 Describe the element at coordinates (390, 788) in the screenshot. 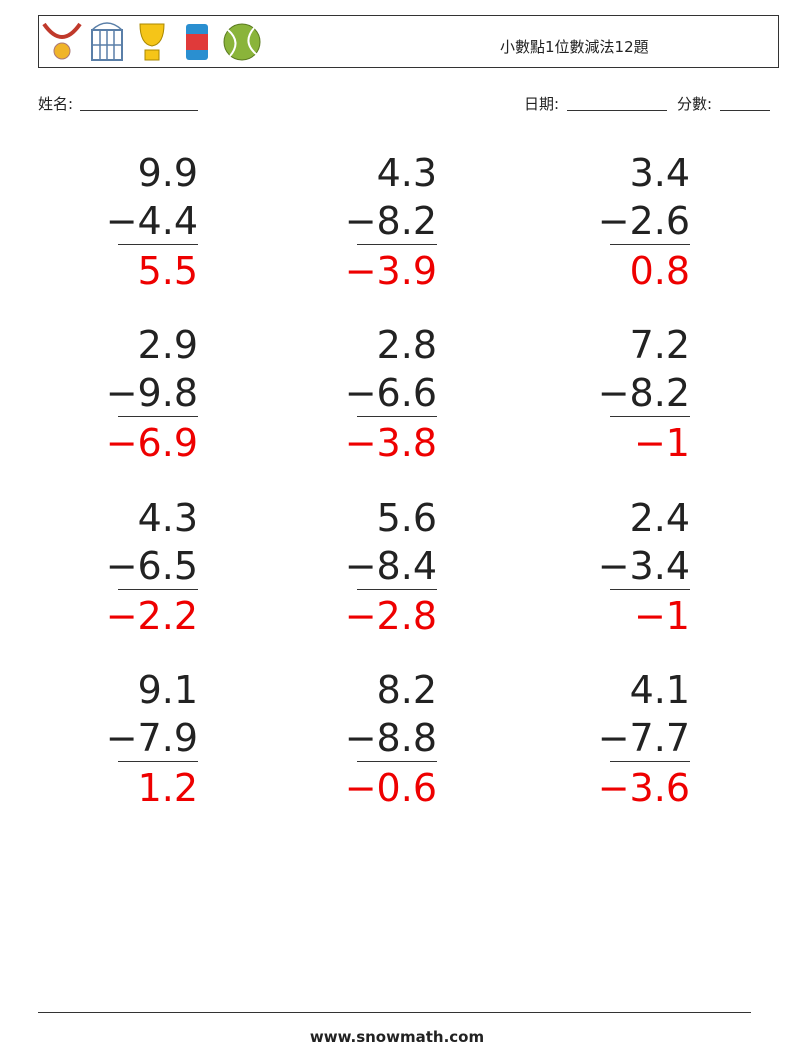

I see `answer: −0.6` at that location.